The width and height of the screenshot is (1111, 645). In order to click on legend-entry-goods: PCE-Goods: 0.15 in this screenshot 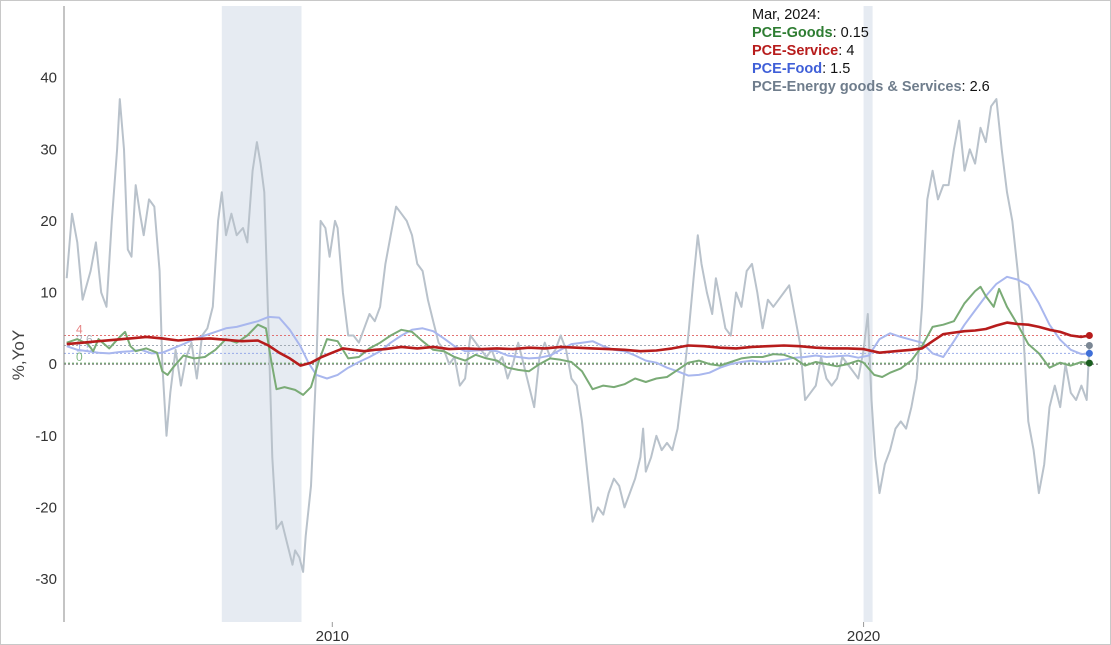, I will do `click(810, 33)`.